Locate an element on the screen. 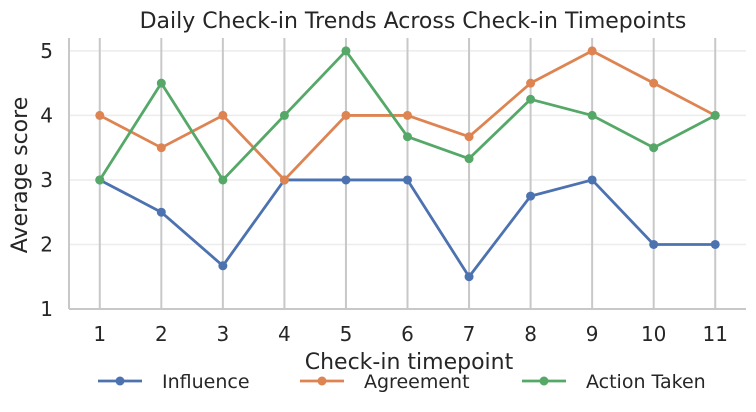  y-tick-labels: 1 2 3 4 5 is located at coordinates (46, 180).